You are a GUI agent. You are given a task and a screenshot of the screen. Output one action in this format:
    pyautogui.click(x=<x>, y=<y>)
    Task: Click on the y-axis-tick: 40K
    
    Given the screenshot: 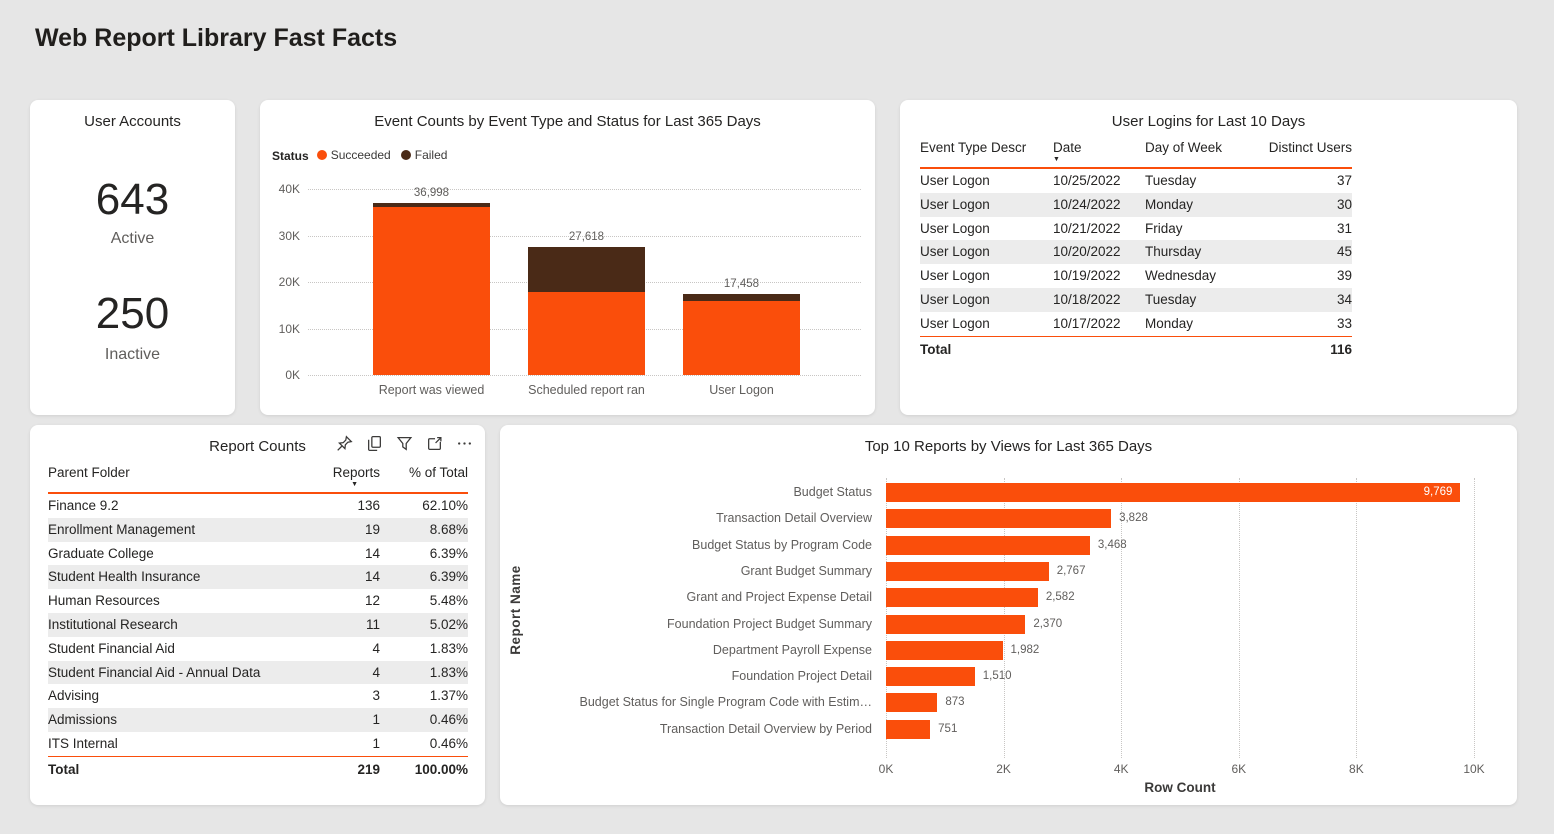 What is the action you would take?
    pyautogui.click(x=289, y=189)
    